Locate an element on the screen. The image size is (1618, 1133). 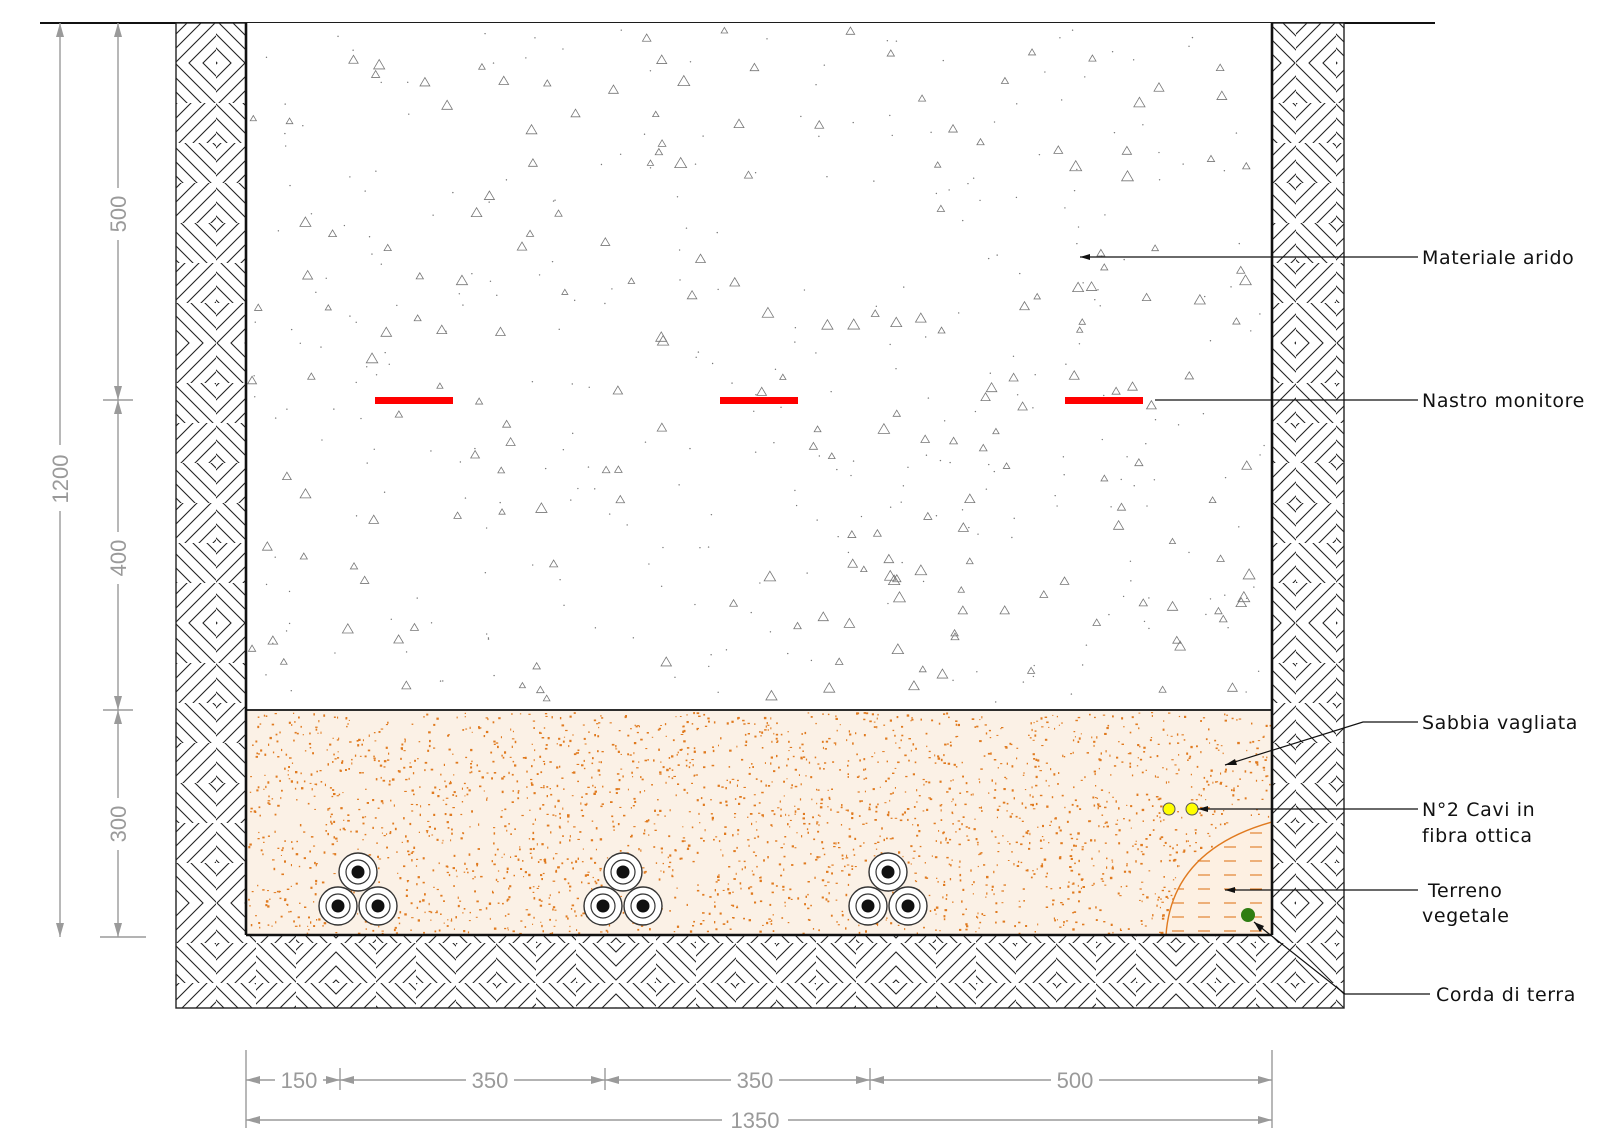
label-corda-terra: Corda di terra is located at coordinates (1506, 995).